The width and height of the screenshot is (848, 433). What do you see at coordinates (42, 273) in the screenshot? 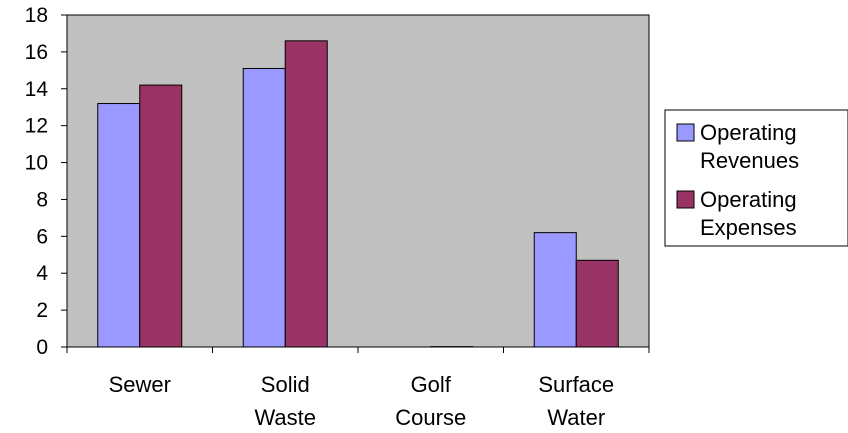
I see `y-tick-label: 4` at bounding box center [42, 273].